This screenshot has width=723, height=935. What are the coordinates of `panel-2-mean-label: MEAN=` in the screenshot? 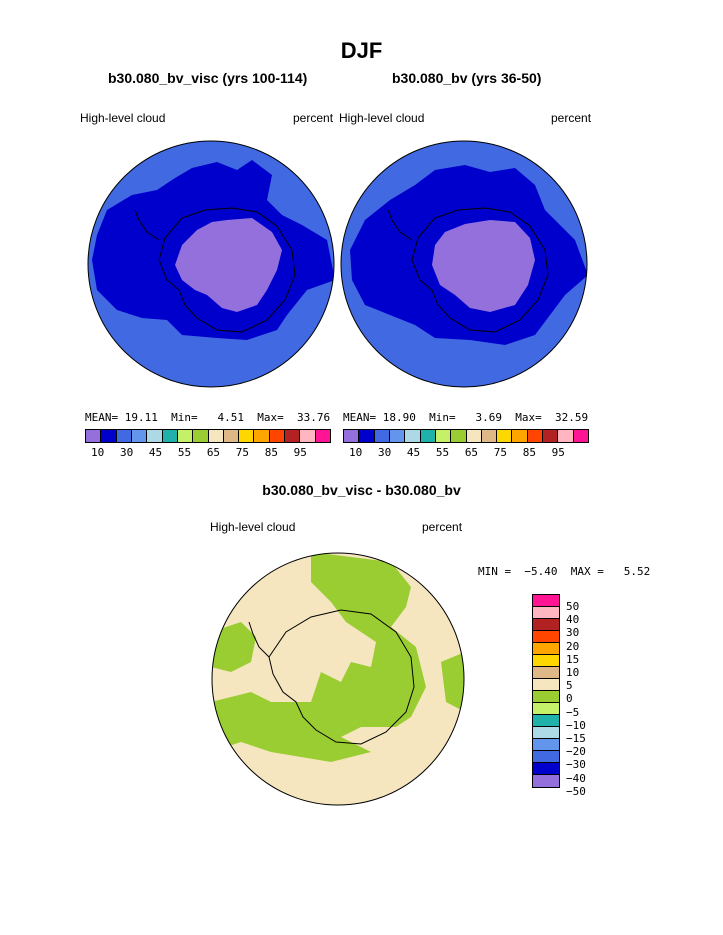 It's located at (360, 417).